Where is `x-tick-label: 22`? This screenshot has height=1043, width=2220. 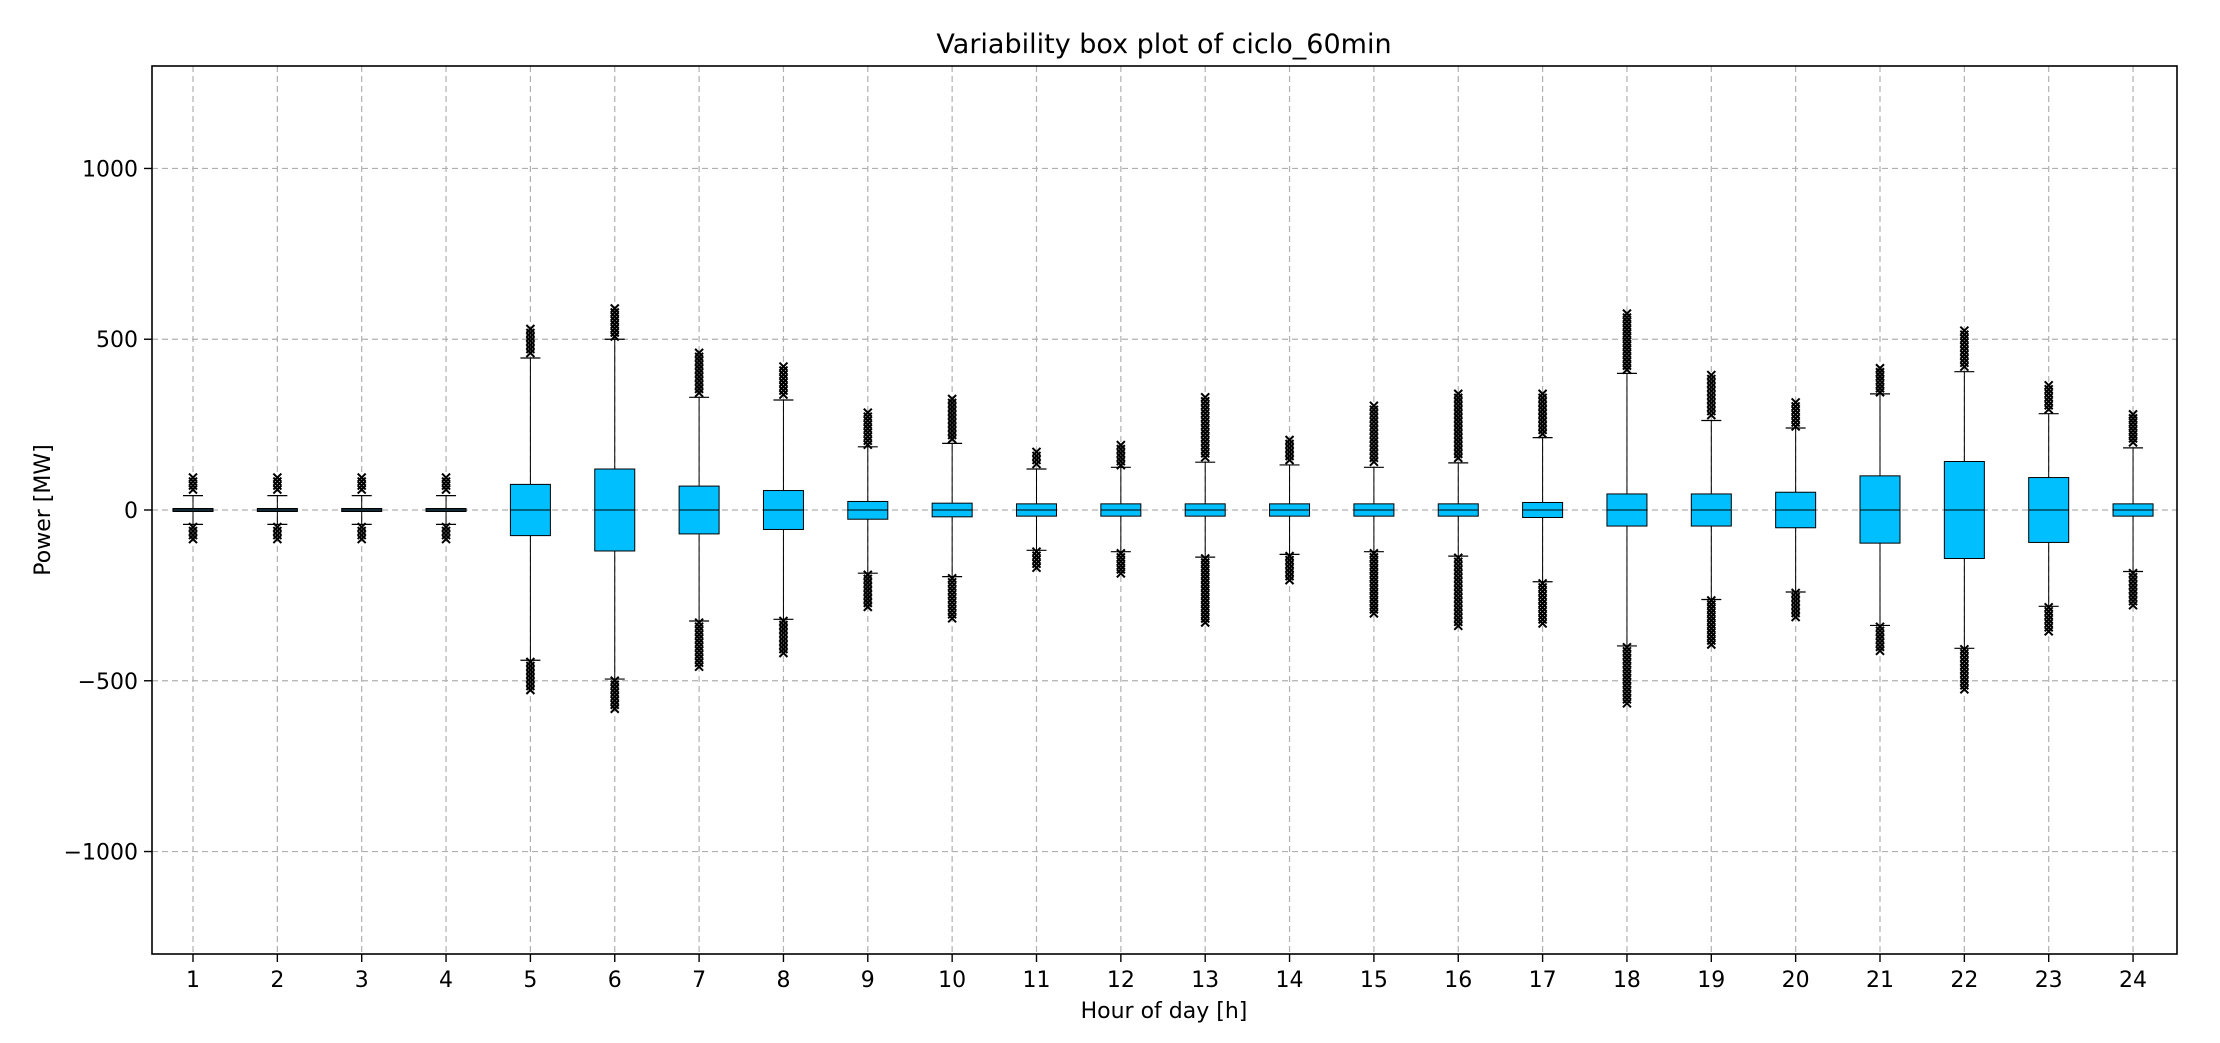 x-tick-label: 22 is located at coordinates (1964, 980).